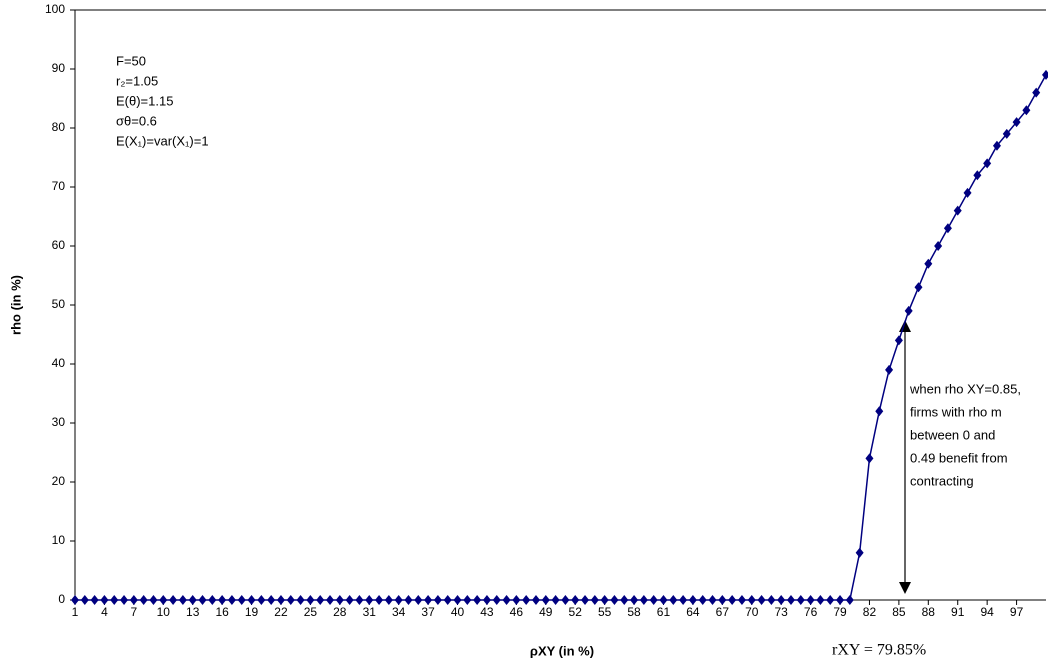 The width and height of the screenshot is (1048, 668). I want to click on y-axis-label: rho (in %), so click(15, 305).